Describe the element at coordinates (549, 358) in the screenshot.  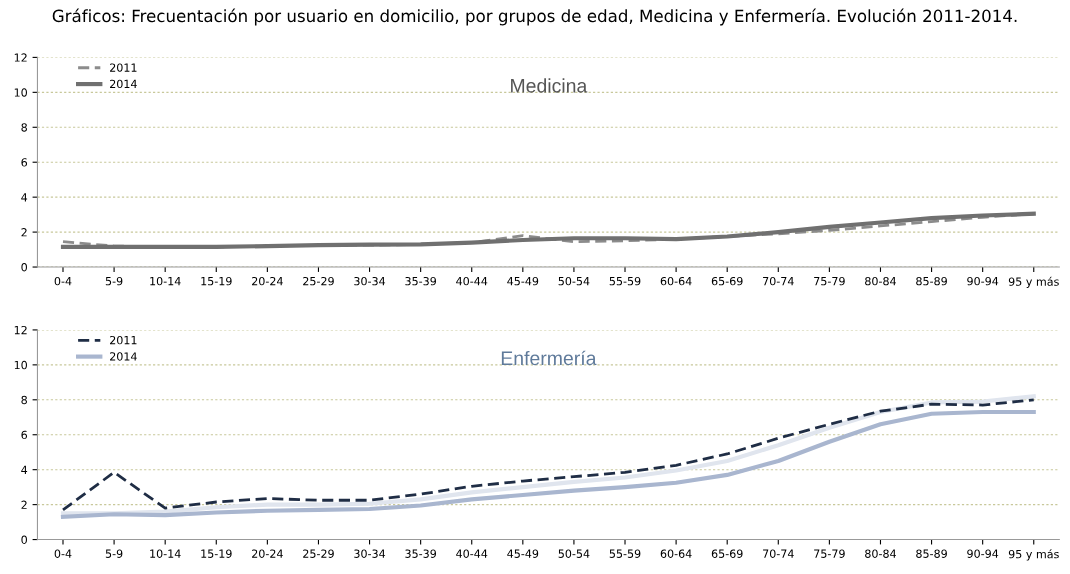
I see `text: Enfermería` at that location.